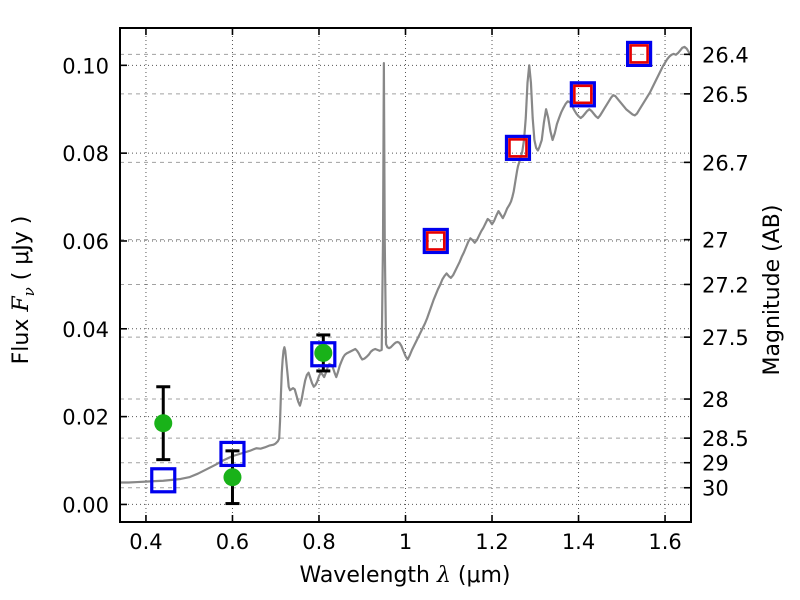 This screenshot has height=600, width=800. Describe the element at coordinates (725, 285) in the screenshot. I see `y2-tick-label: 27.2` at that location.